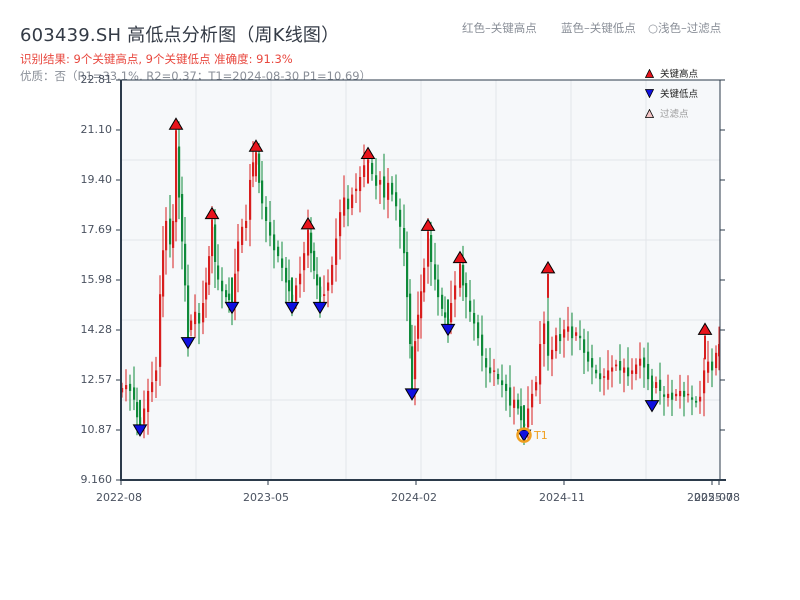 The image size is (800, 600). What do you see at coordinates (679, 74) in the screenshot?
I see `legend-key-high-label: 关键高点` at bounding box center [679, 74].